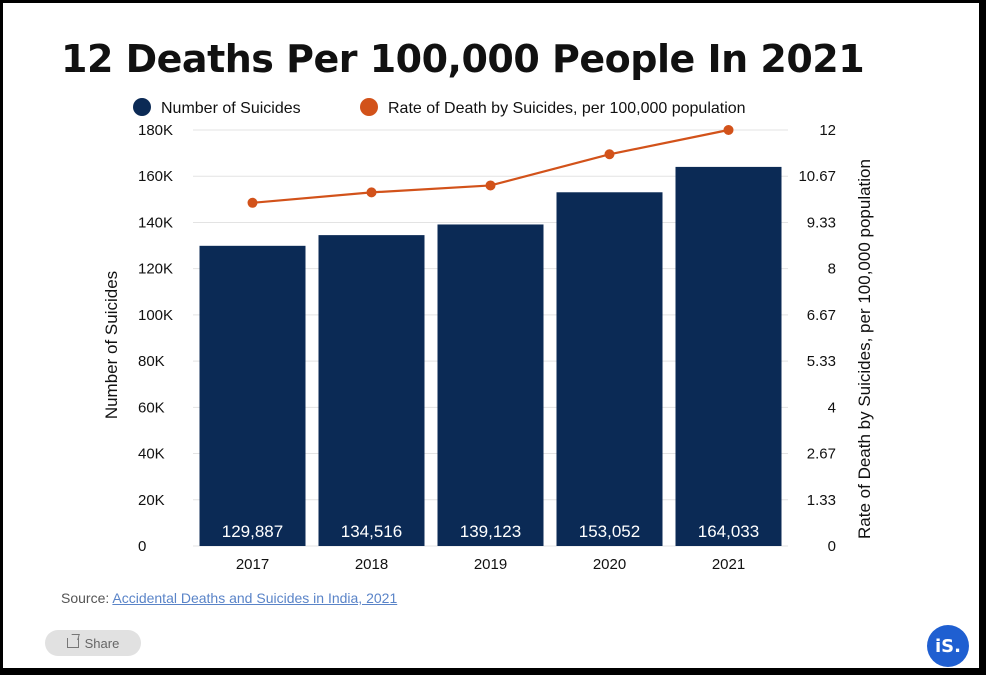 This screenshot has width=986, height=678. I want to click on source-label: Source:, so click(85, 598).